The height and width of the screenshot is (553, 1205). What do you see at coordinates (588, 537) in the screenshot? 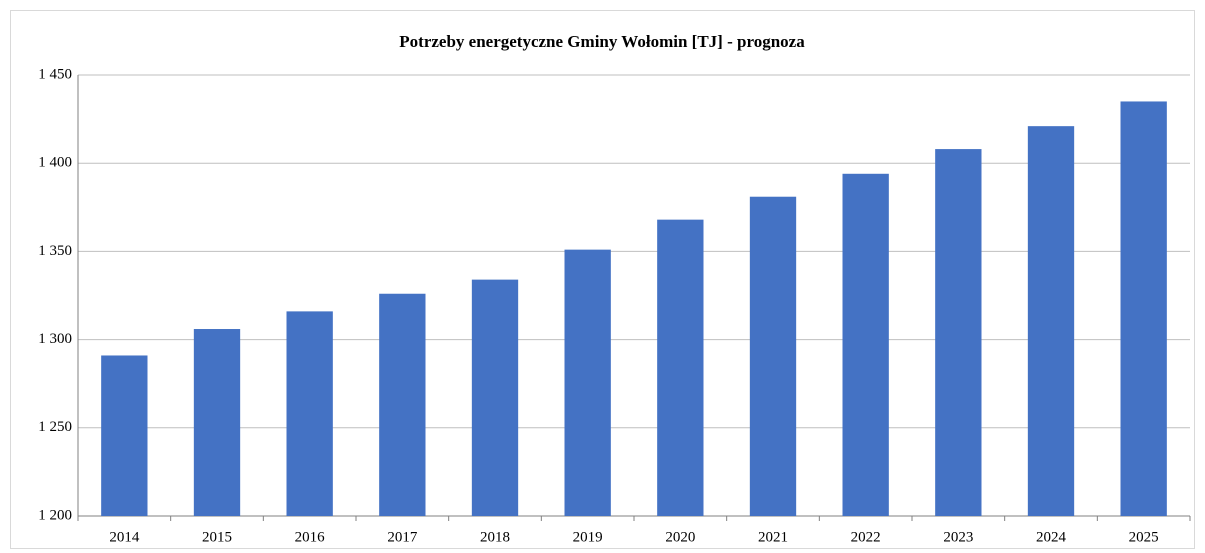
I see `x-tick-label: 2019` at bounding box center [588, 537].